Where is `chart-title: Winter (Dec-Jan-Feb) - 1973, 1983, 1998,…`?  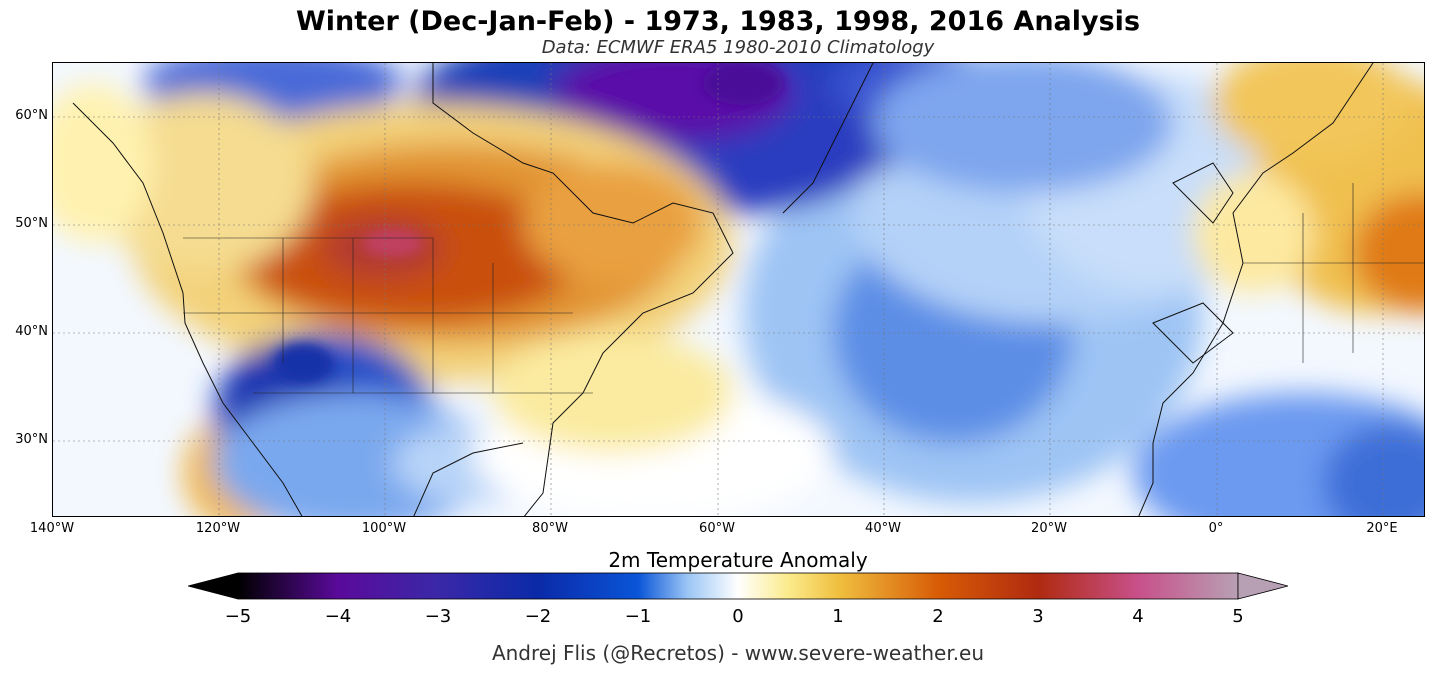 chart-title: Winter (Dec-Jan-Feb) - 1973, 1983, 1998,… is located at coordinates (718, 21).